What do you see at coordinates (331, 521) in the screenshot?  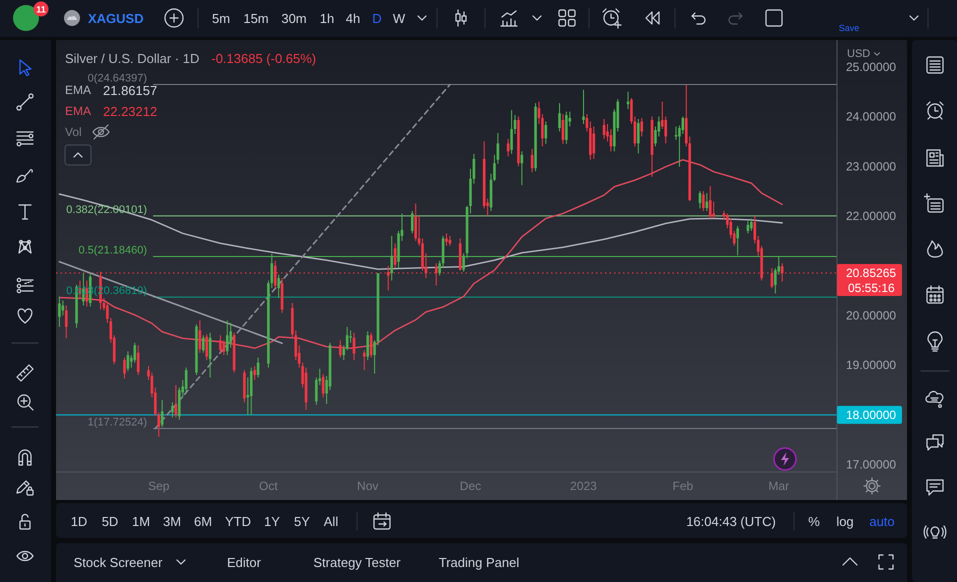 I see `text: All` at bounding box center [331, 521].